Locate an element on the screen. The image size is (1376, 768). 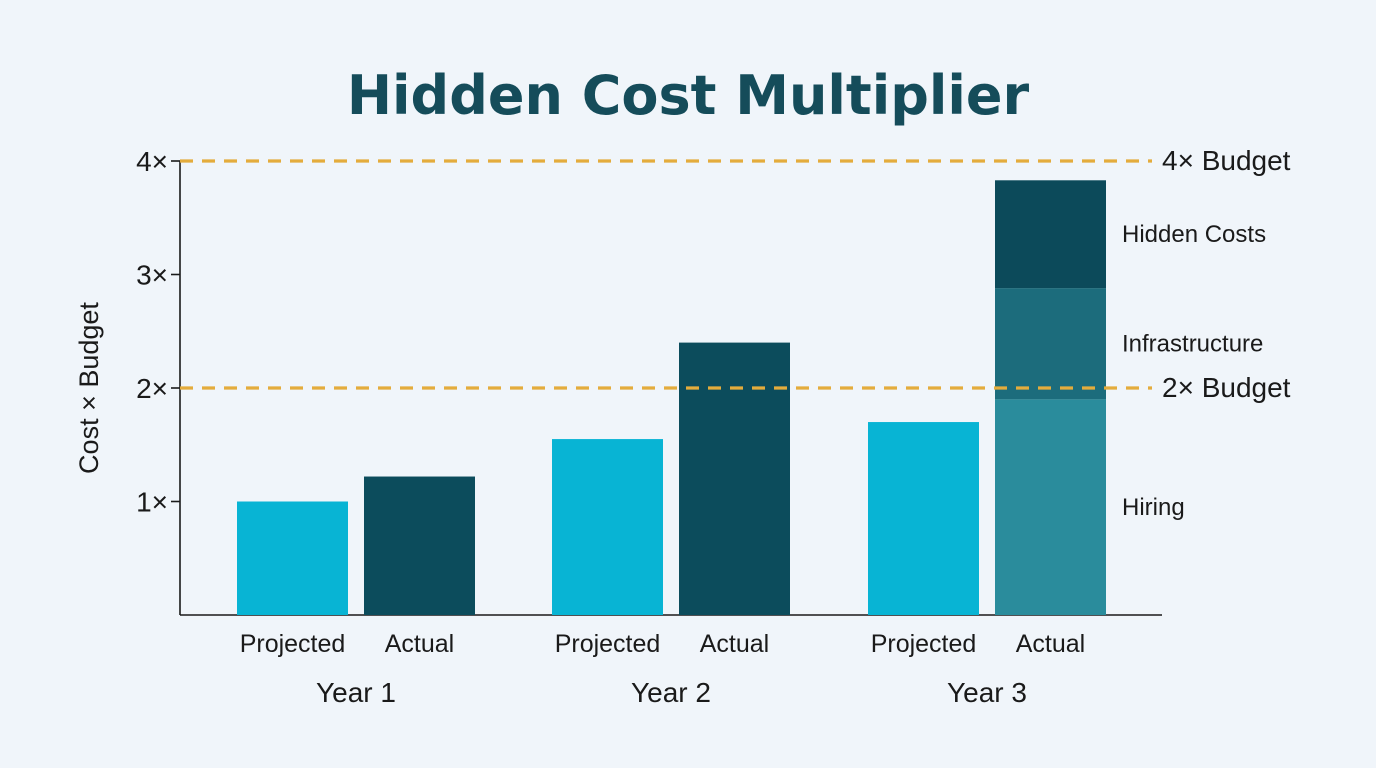
y-tick-label: 2× is located at coordinates (152, 388).